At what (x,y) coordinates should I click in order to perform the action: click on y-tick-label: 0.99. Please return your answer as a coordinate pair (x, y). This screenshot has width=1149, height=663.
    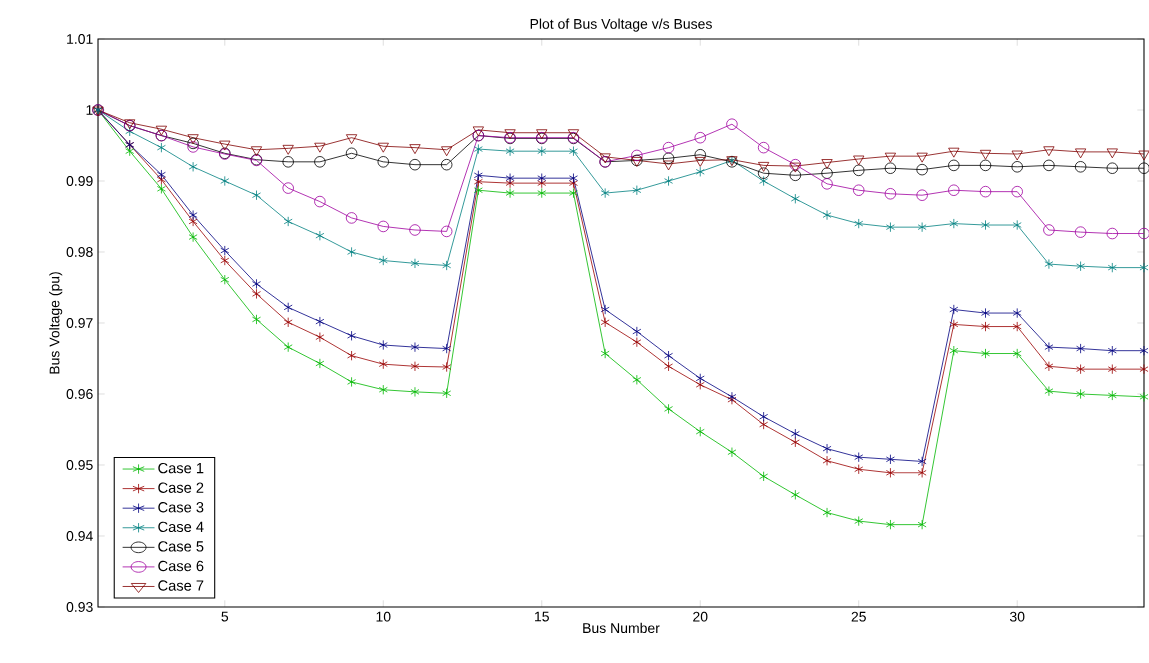
    Looking at the image, I should click on (79, 181).